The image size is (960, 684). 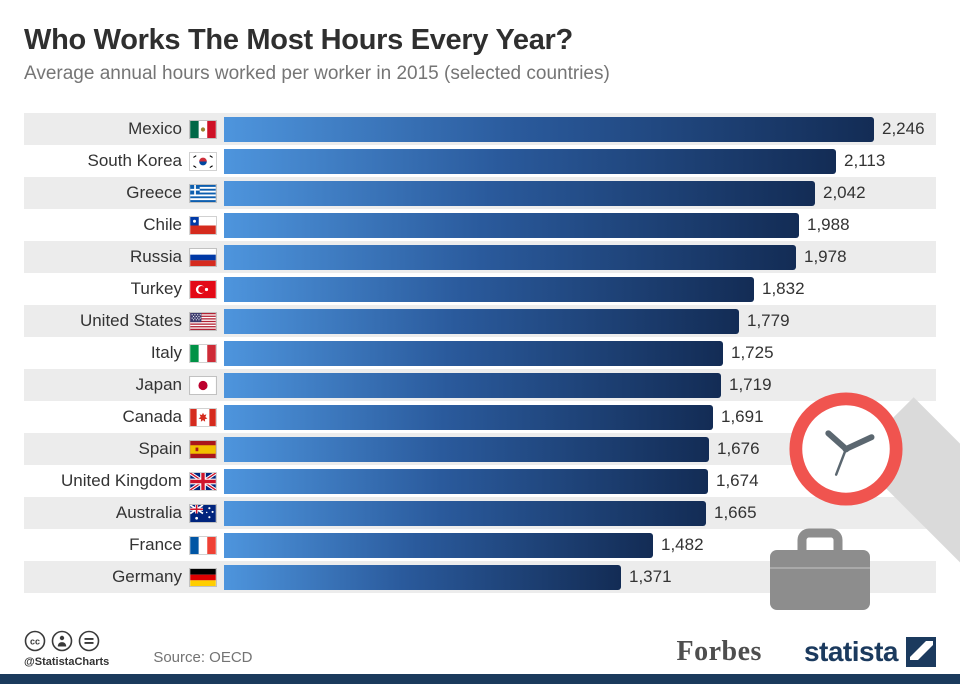 I want to click on bar-area: 1,371, so click(x=580, y=577).